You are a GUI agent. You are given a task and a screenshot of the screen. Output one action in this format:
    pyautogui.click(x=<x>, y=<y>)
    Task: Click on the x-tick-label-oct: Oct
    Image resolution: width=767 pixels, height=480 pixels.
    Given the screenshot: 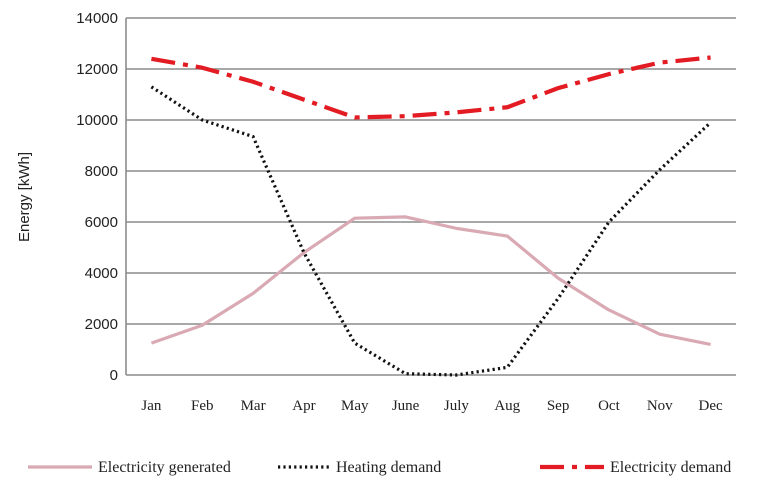 What is the action you would take?
    pyautogui.click(x=609, y=406)
    